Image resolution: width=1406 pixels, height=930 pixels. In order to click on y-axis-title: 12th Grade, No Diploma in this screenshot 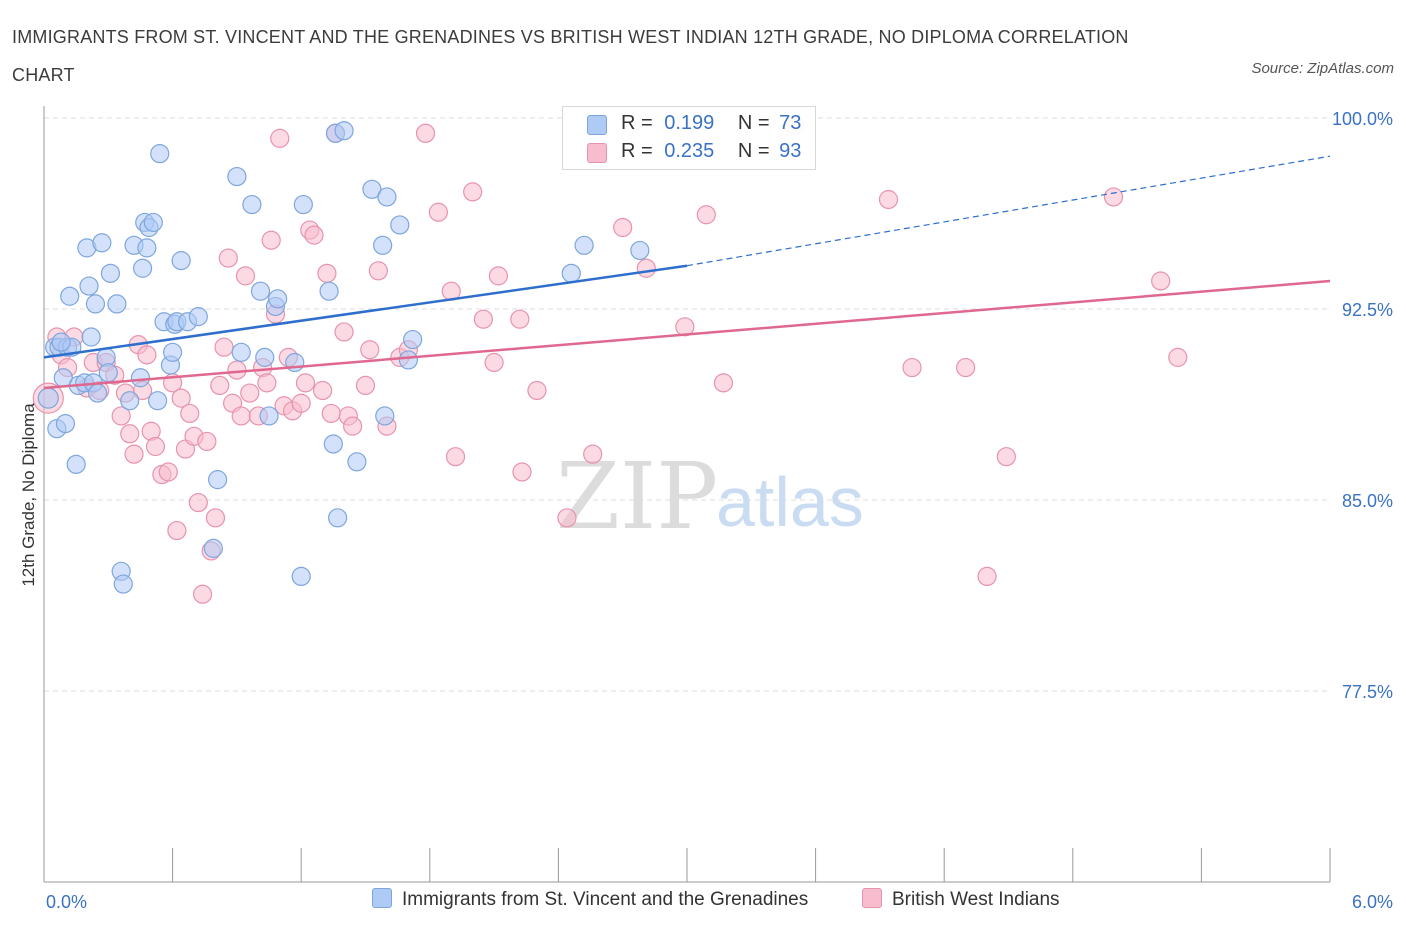, I will do `click(28, 495)`.